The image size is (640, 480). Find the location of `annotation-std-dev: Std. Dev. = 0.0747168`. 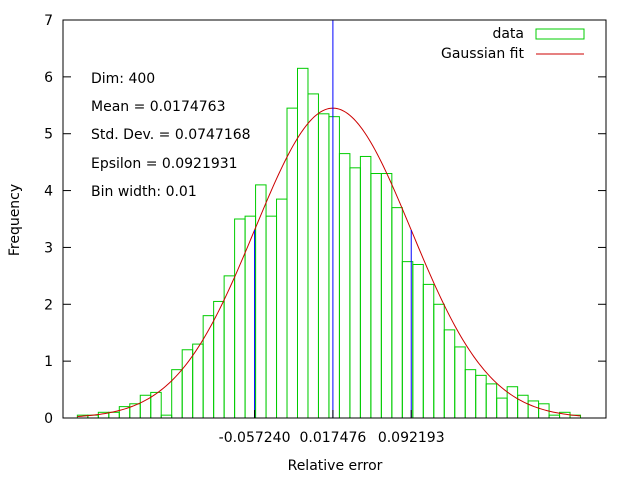

annotation-std-dev: Std. Dev. = 0.0747168 is located at coordinates (171, 135).